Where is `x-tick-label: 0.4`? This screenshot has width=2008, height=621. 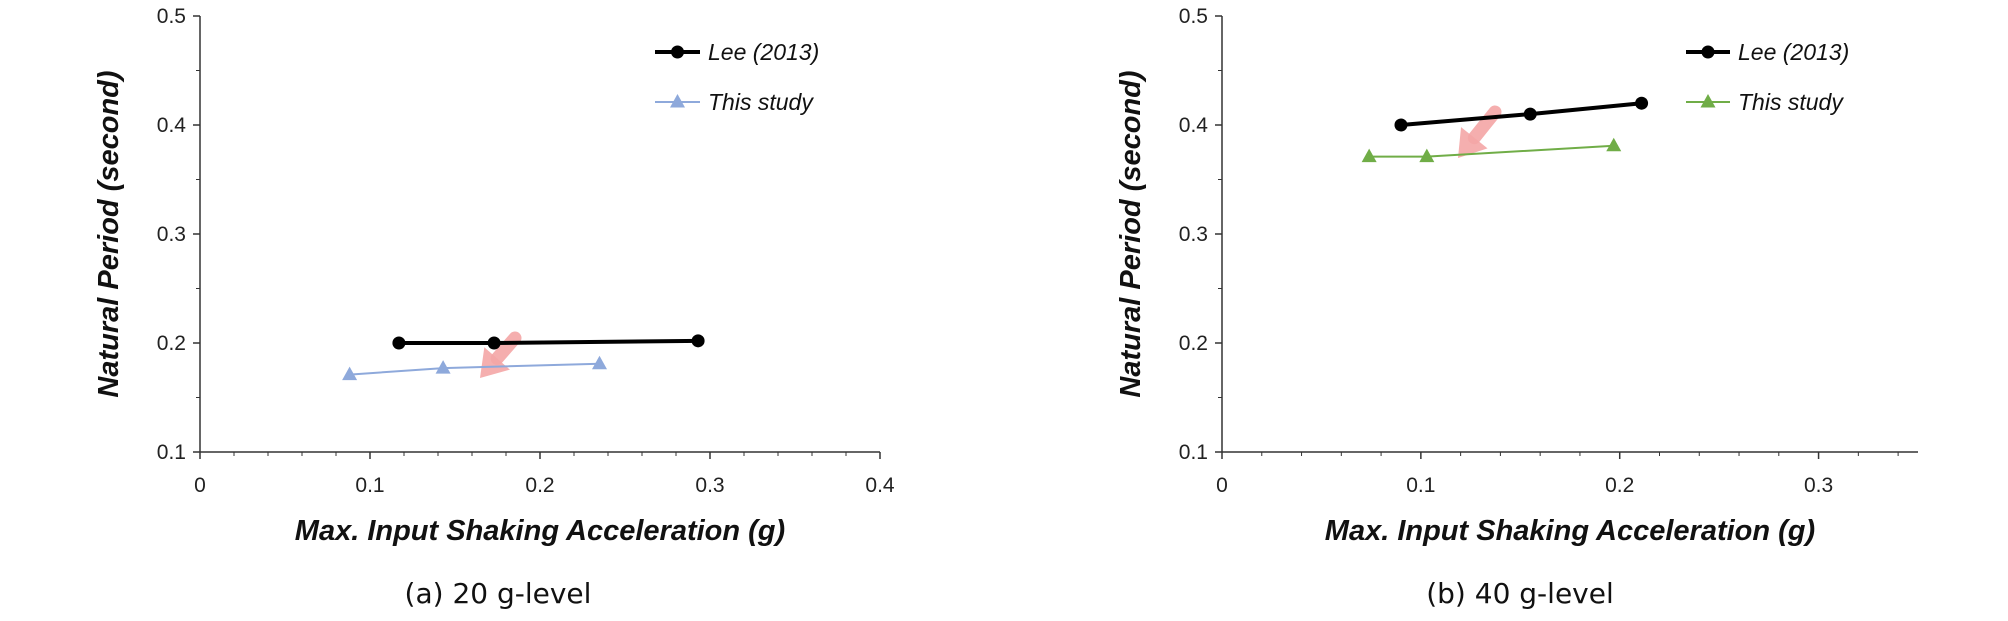
x-tick-label: 0.4 is located at coordinates (880, 485).